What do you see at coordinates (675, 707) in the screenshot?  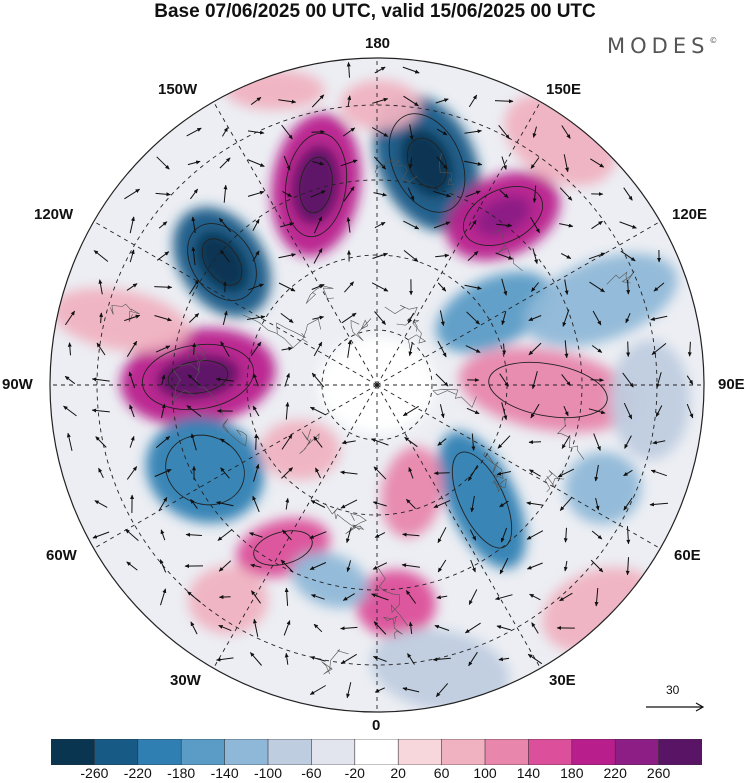 I see `reference-vector-arrow` at bounding box center [675, 707].